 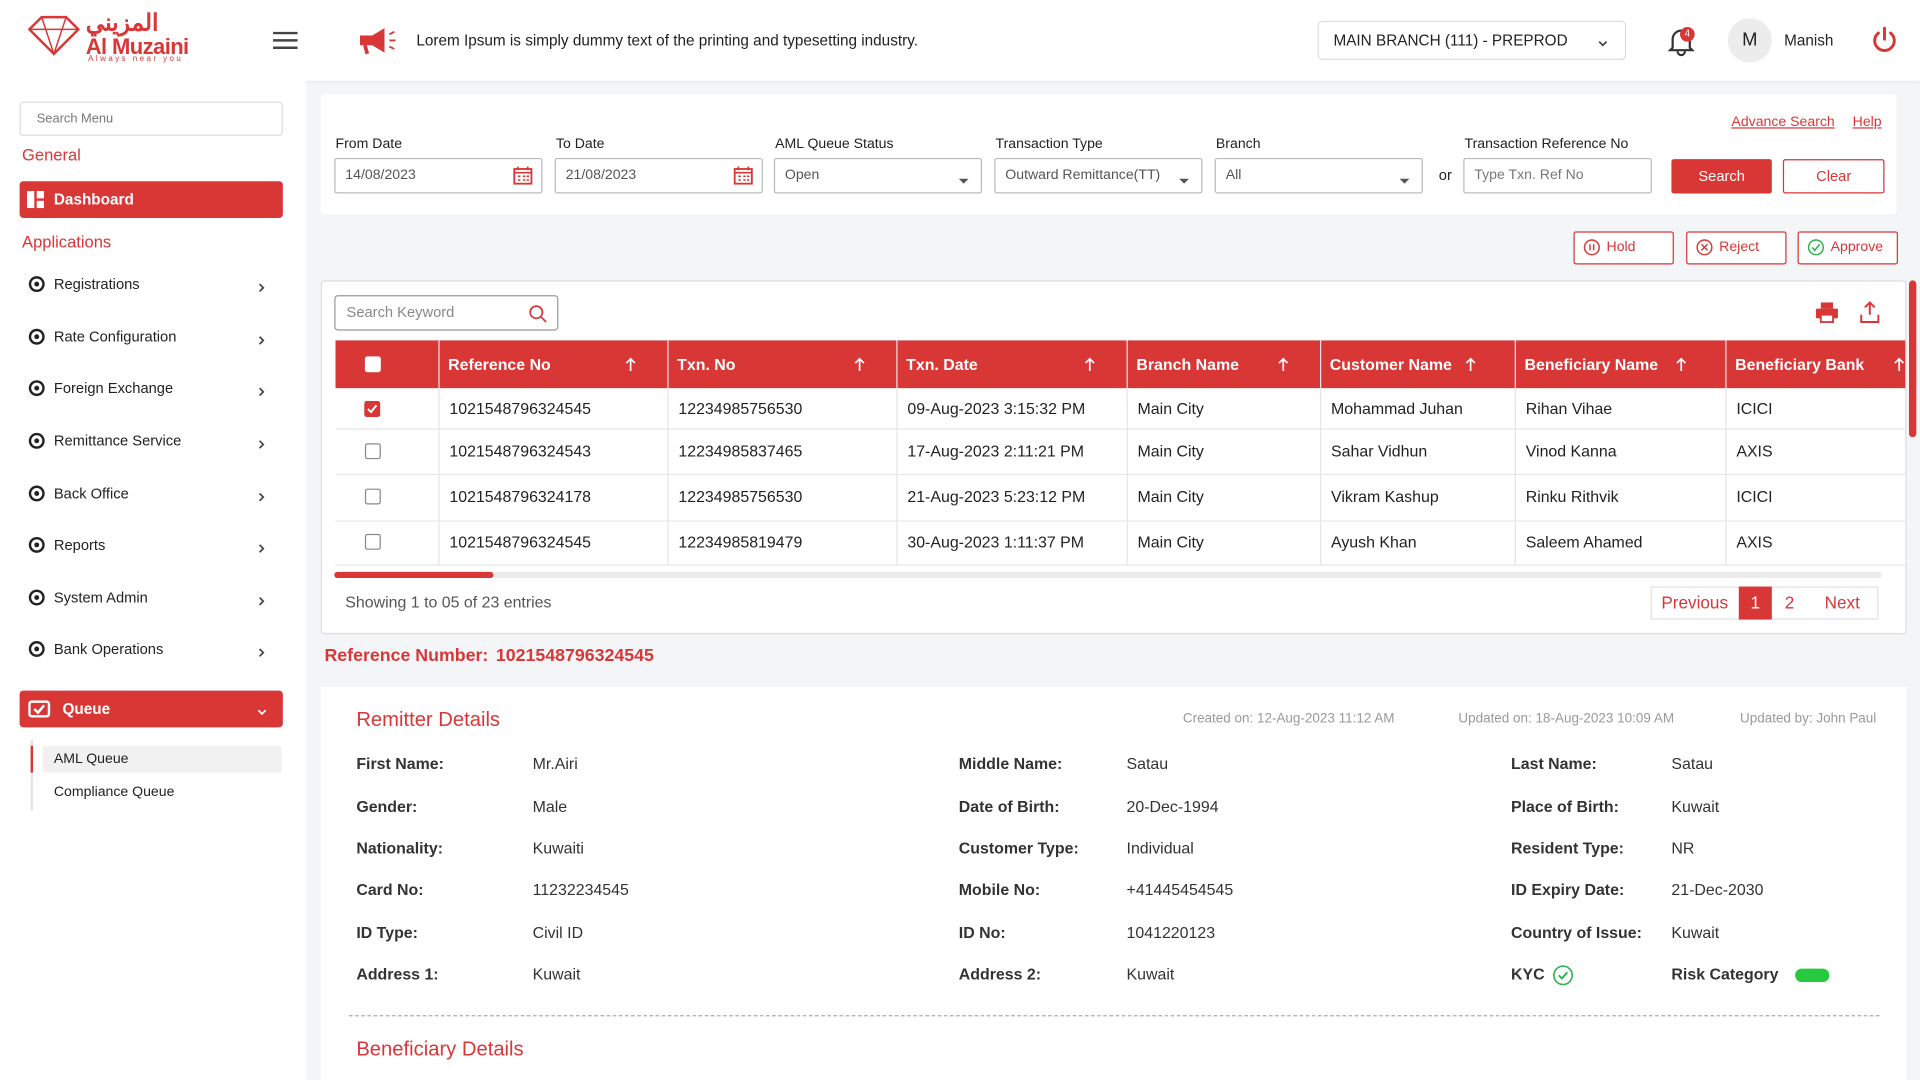 What do you see at coordinates (151, 199) in the screenshot?
I see `dashboard-button` at bounding box center [151, 199].